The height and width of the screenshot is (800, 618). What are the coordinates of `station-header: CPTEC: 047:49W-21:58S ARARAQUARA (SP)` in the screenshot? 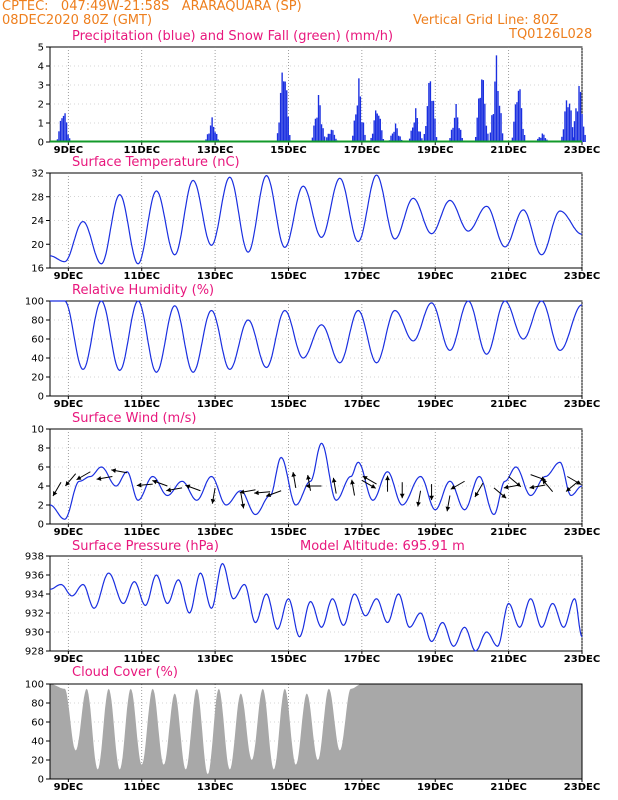 It's located at (152, 7).